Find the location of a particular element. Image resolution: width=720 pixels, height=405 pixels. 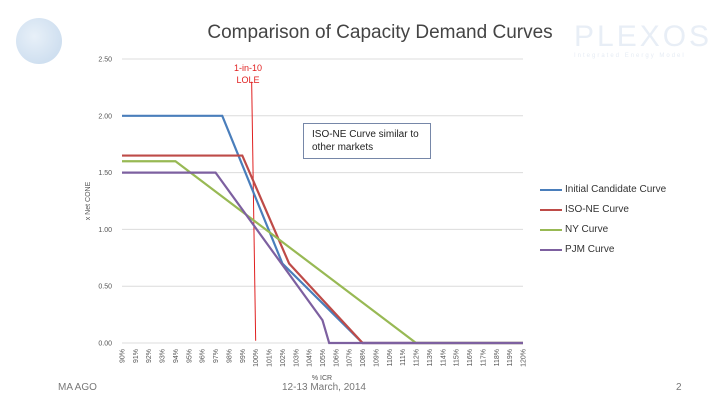

slide-title: Comparison of Capacity Demand Curves is located at coordinates (380, 32).